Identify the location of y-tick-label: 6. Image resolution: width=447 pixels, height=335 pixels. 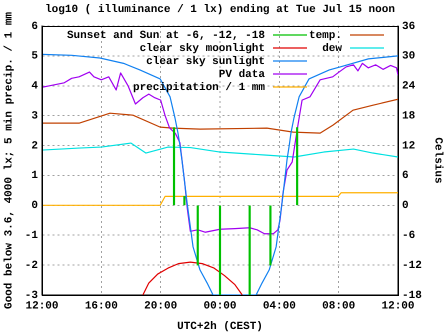
(34, 26).